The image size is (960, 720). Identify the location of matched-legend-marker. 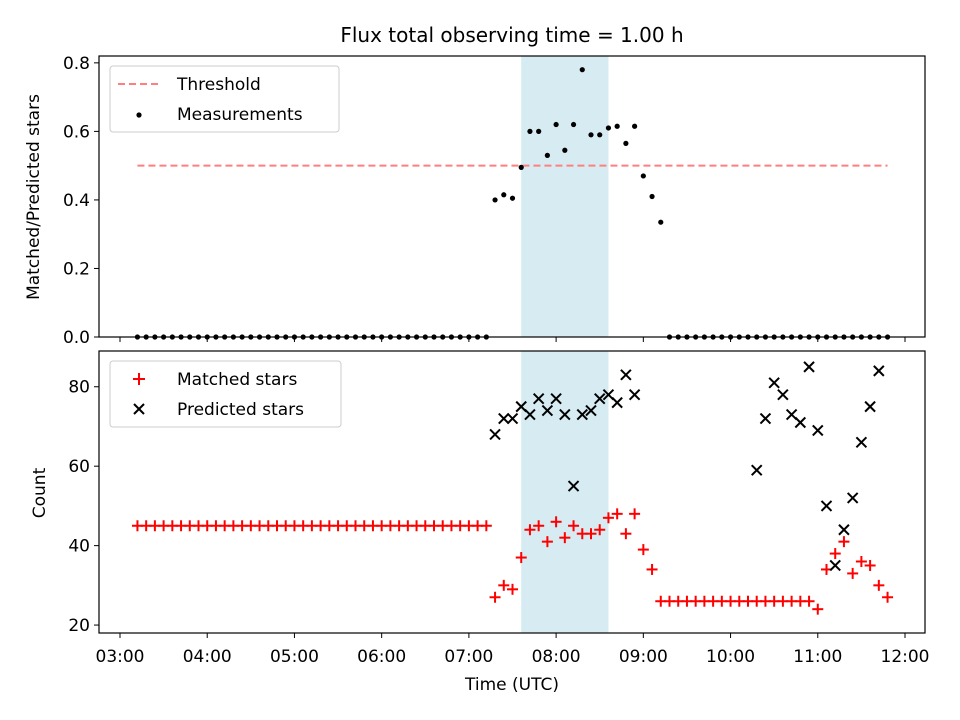
(139, 379).